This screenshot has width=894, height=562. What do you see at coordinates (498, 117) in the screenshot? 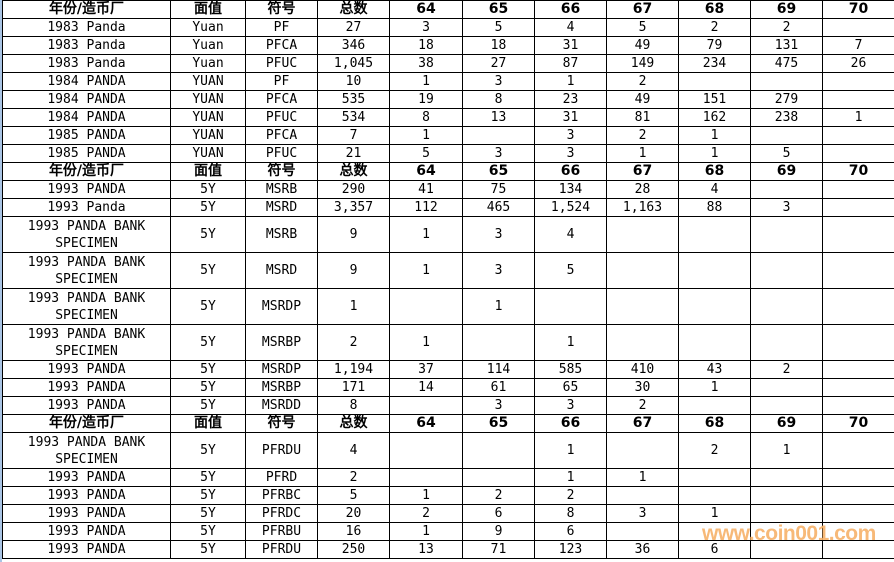
I see `cell-g65: 13` at bounding box center [498, 117].